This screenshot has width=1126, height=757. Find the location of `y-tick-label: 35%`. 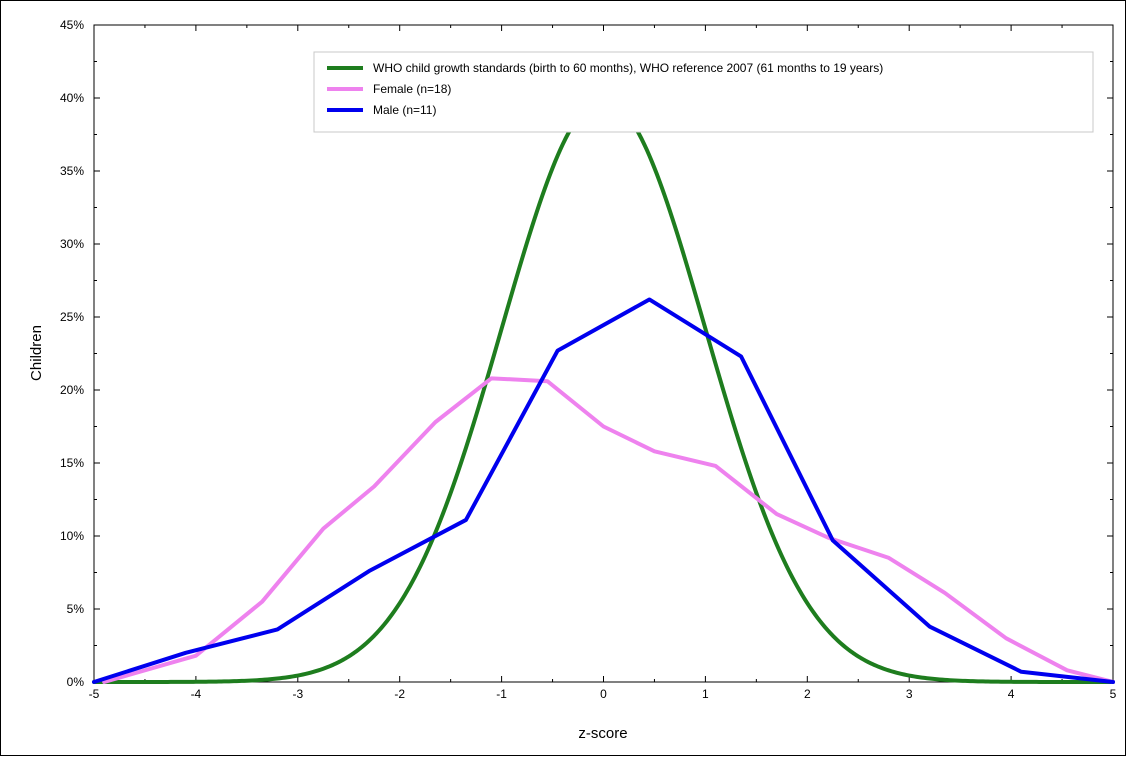

y-tick-label: 35% is located at coordinates (72, 171).